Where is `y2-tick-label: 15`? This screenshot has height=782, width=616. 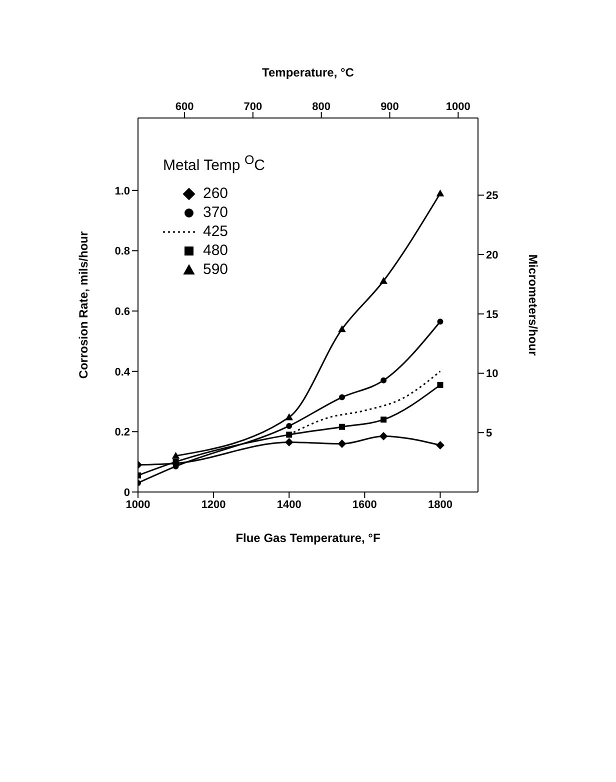
y2-tick-label: 15 is located at coordinates (492, 314).